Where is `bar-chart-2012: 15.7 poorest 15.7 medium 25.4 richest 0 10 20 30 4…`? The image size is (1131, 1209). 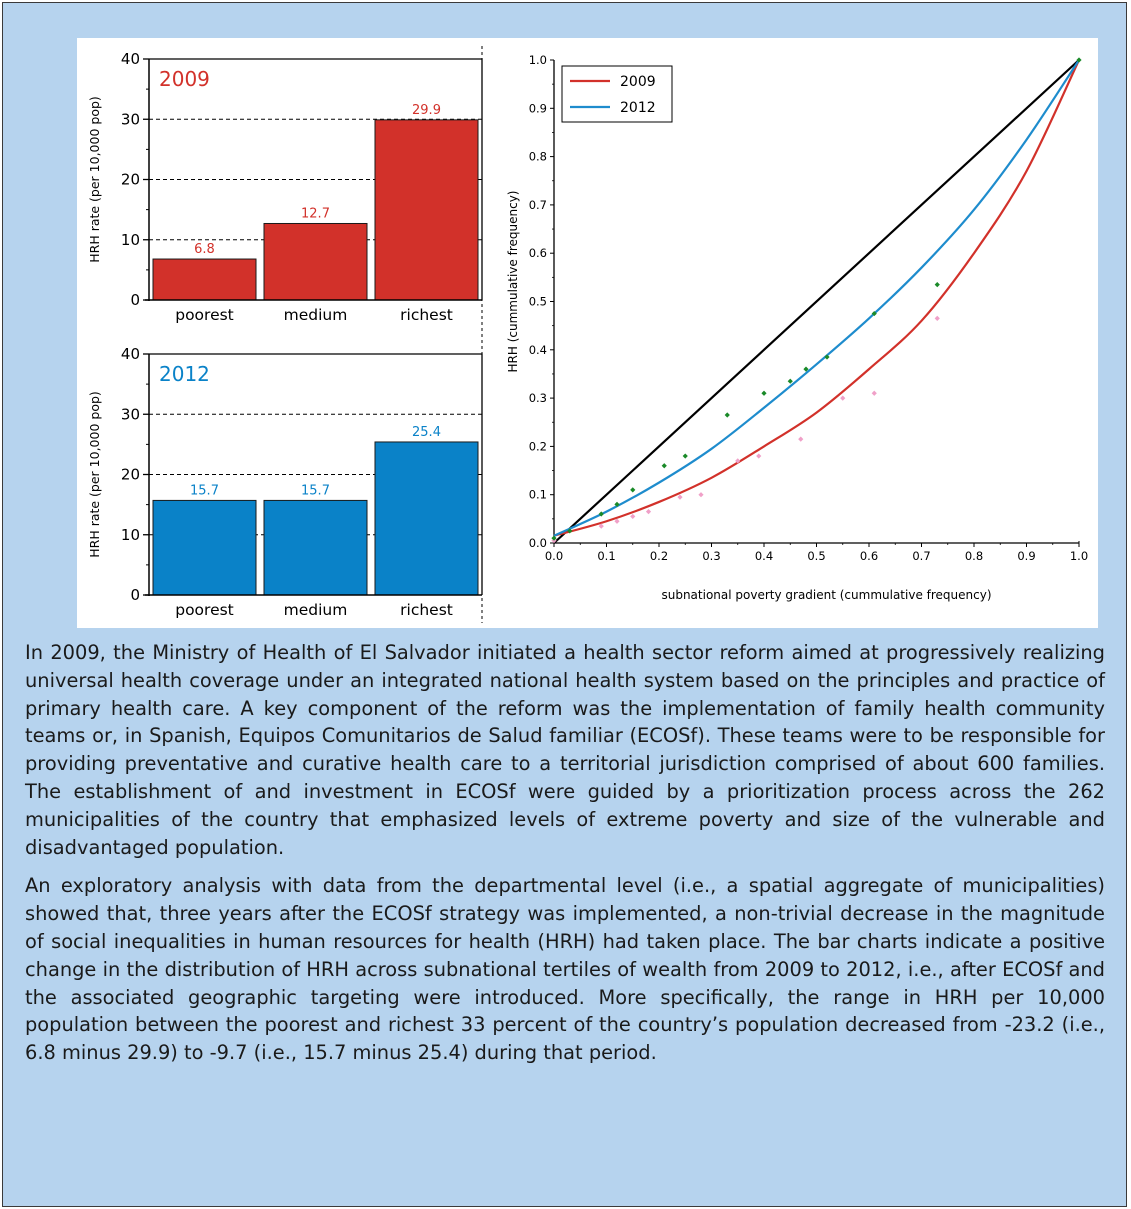
bar-chart-2012: 15.7 poorest 15.7 medium 25.4 richest 0 10 20 30 4… is located at coordinates (285, 482).